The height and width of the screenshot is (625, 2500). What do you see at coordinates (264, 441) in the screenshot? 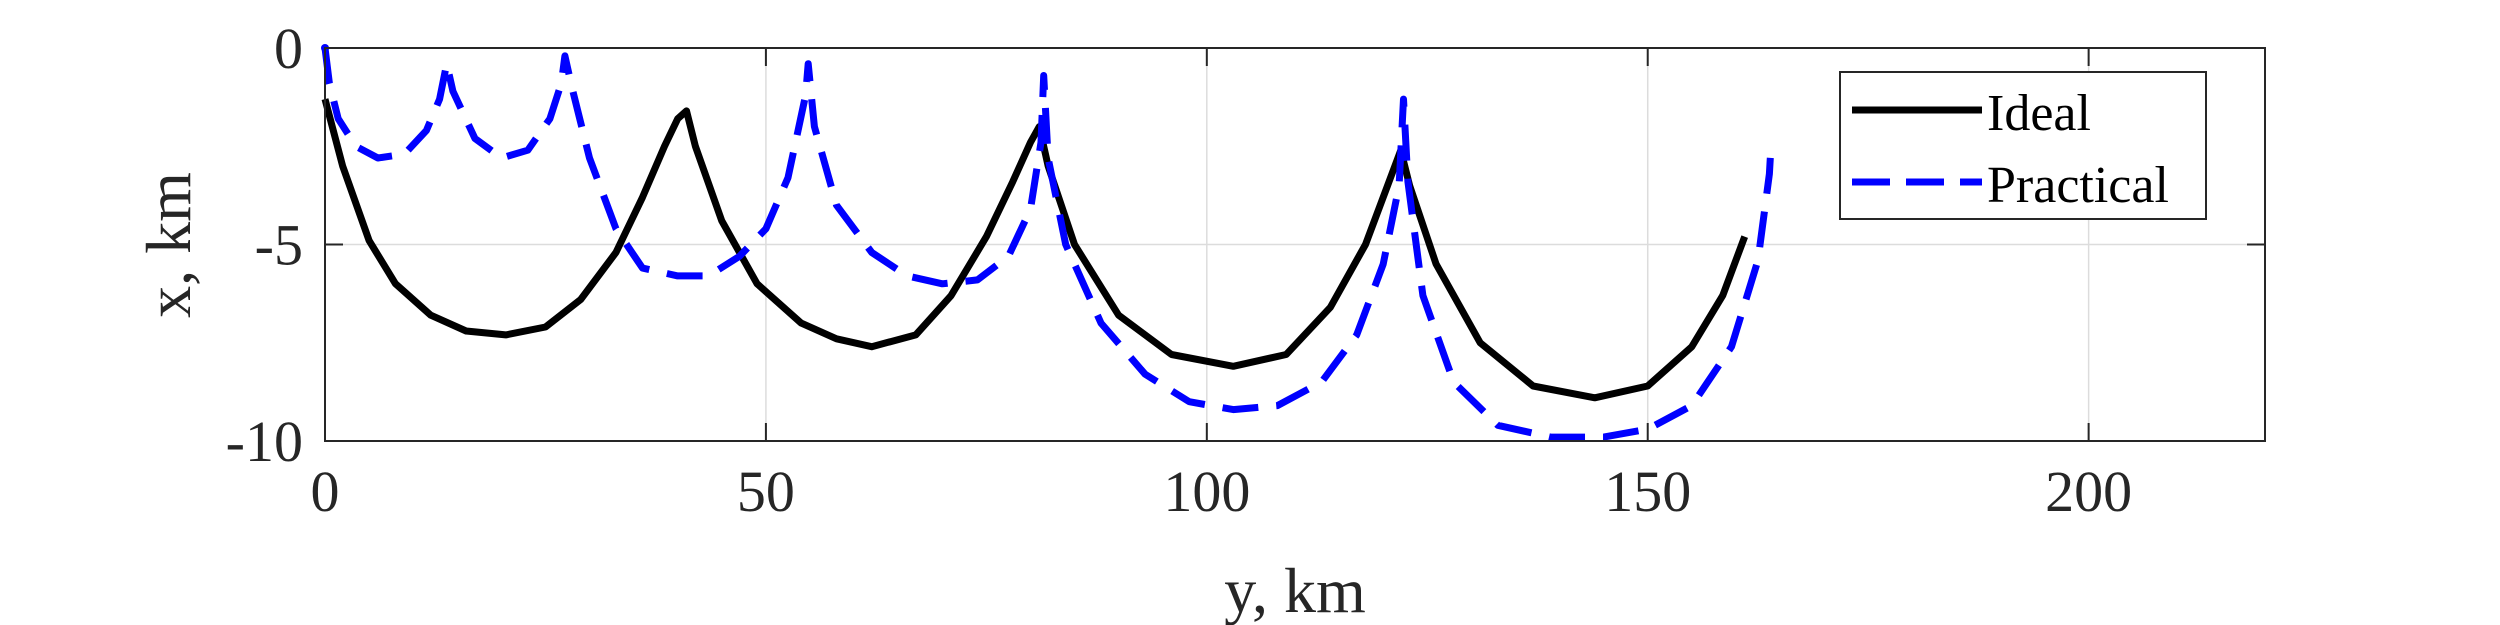
I see `y-tick-label: -10` at bounding box center [264, 441].